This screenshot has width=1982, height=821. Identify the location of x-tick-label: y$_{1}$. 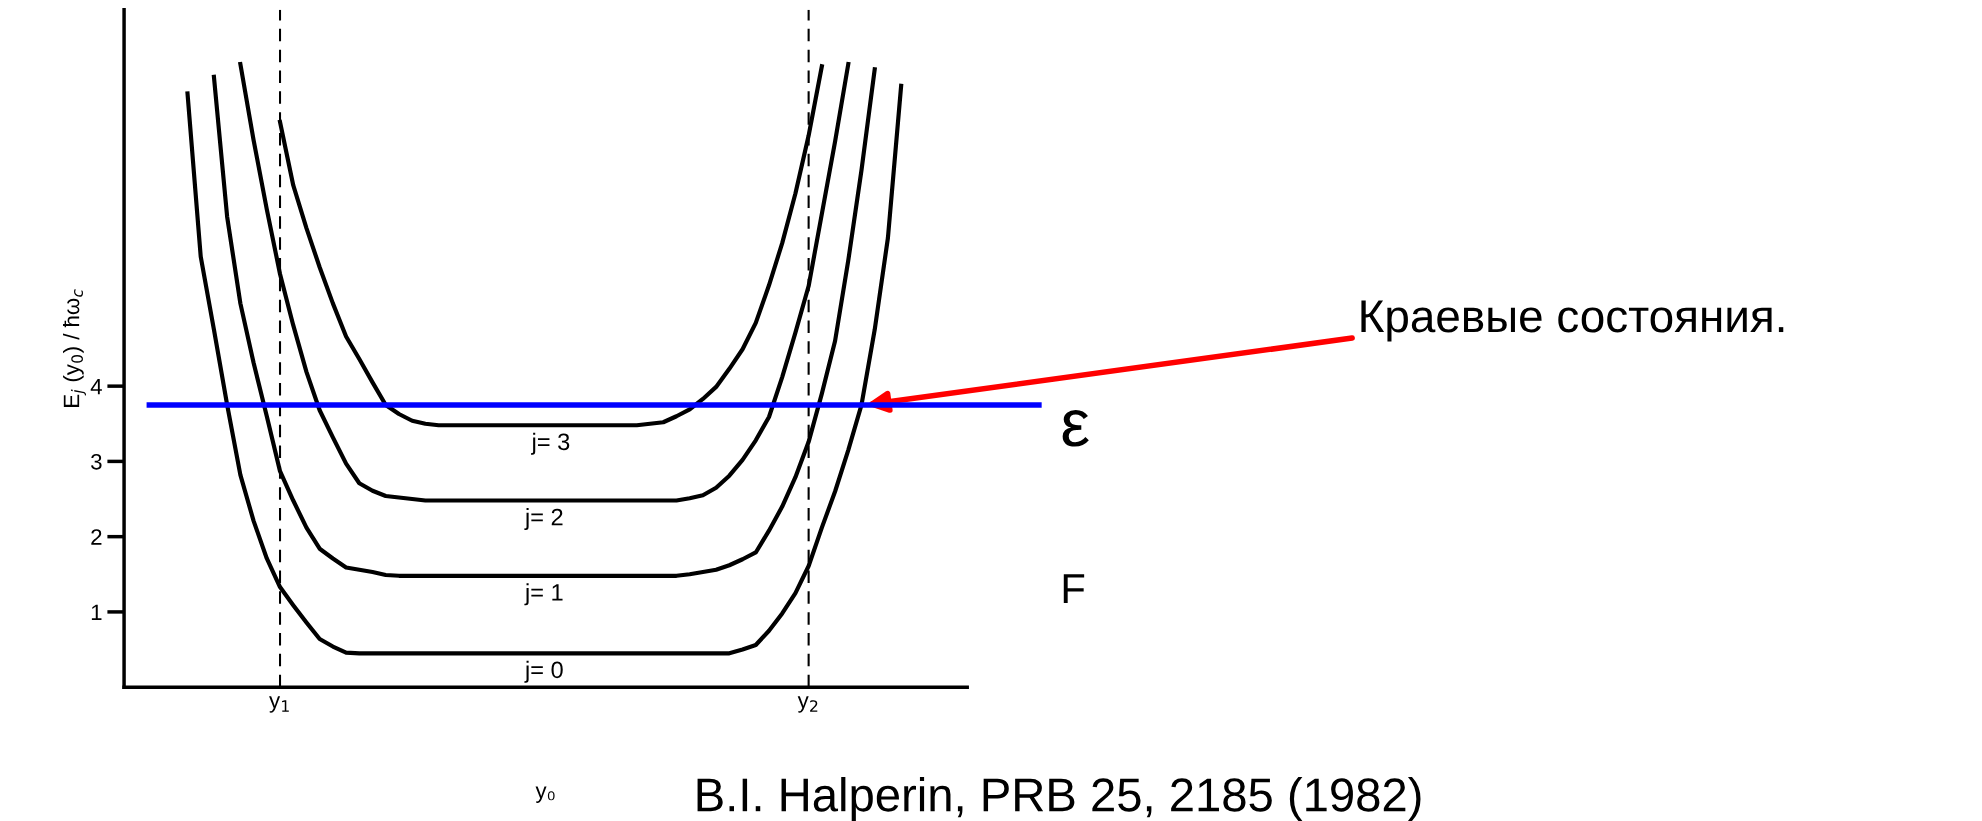
(279, 704).